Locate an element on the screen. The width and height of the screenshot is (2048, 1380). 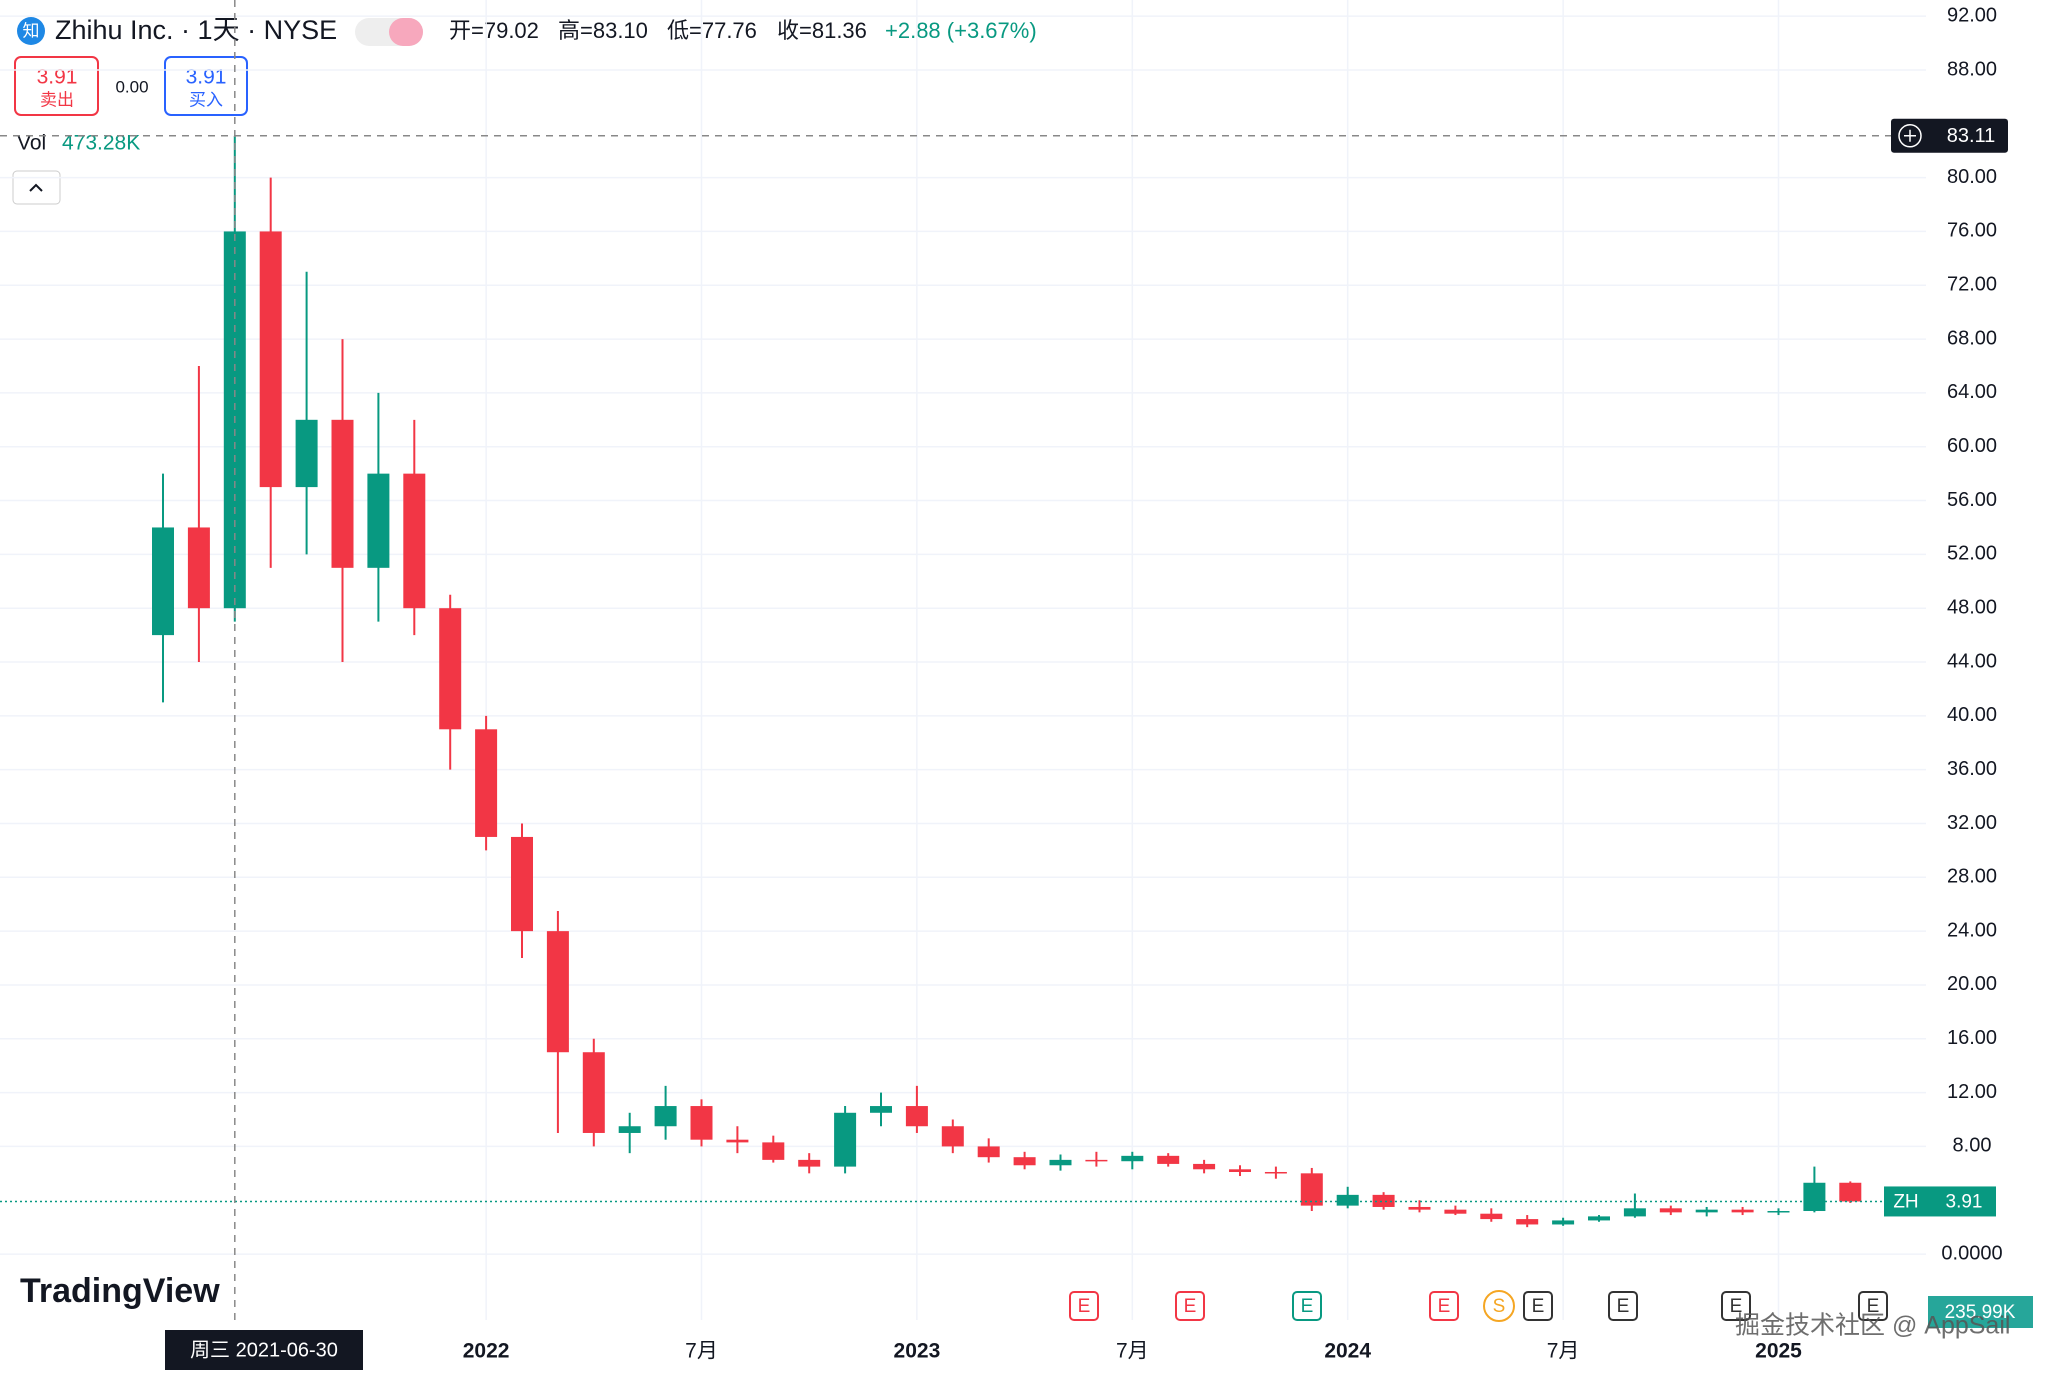
logo: 知 is located at coordinates (31, 30).